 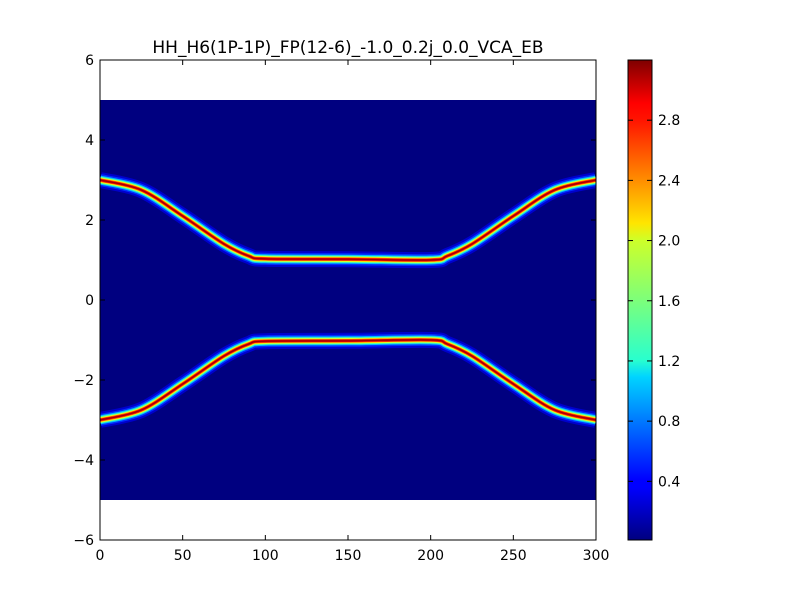 What do you see at coordinates (596, 556) in the screenshot?
I see `x-tick-label: 300` at bounding box center [596, 556].